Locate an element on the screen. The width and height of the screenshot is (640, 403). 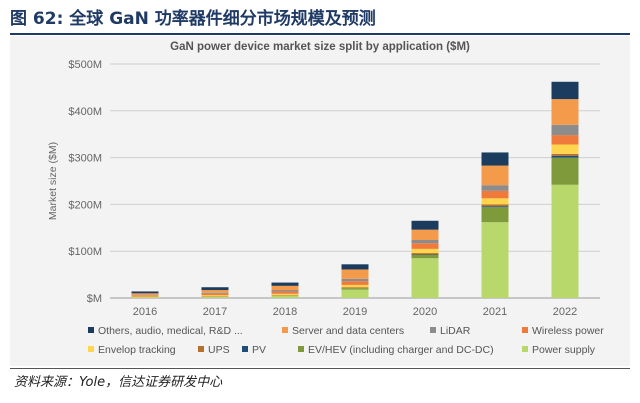
legend-label: UPS is located at coordinates (219, 350).